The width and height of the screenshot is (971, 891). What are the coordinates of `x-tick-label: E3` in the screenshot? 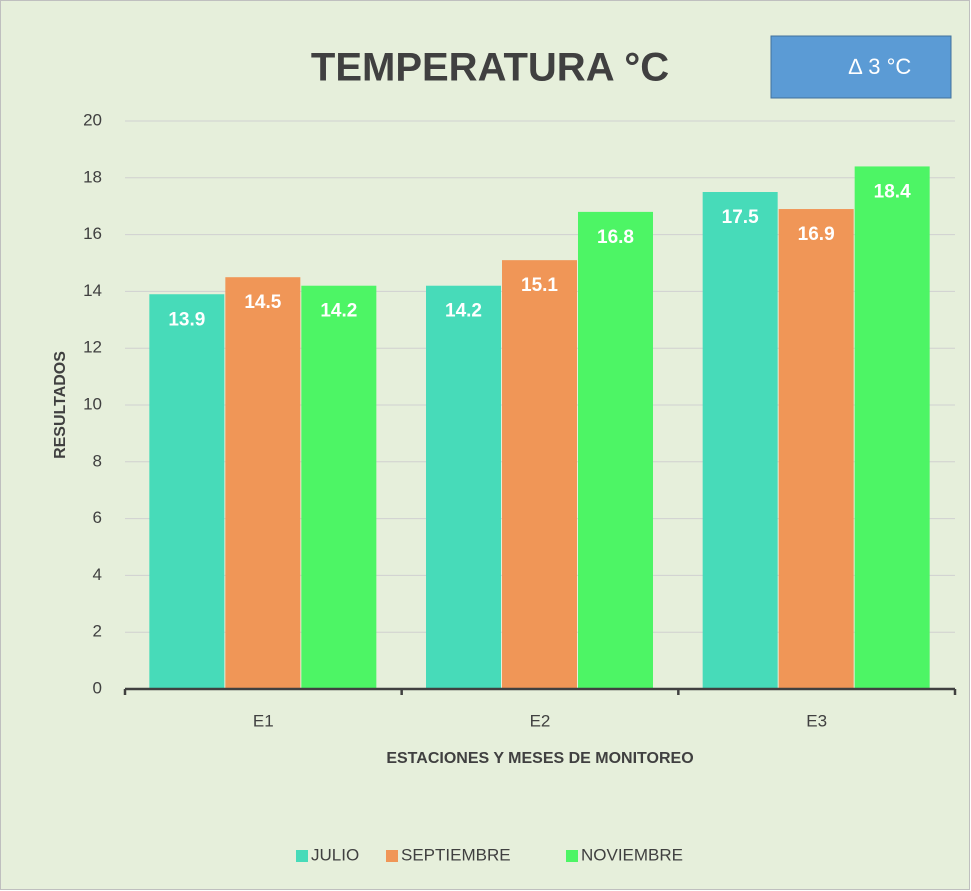 It's located at (816, 720).